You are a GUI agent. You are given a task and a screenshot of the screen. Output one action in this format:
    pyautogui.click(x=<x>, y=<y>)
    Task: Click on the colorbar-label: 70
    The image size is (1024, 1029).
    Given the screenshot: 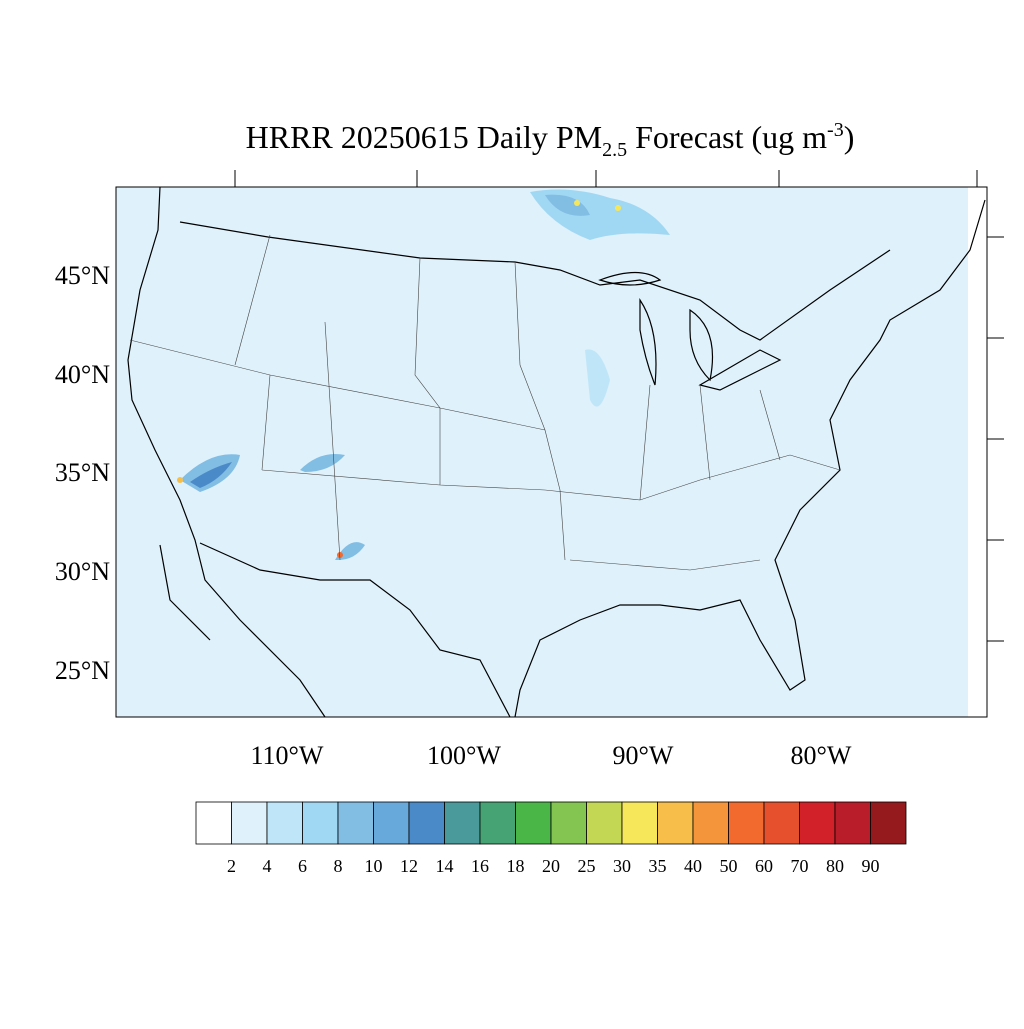 What is the action you would take?
    pyautogui.click(x=800, y=866)
    